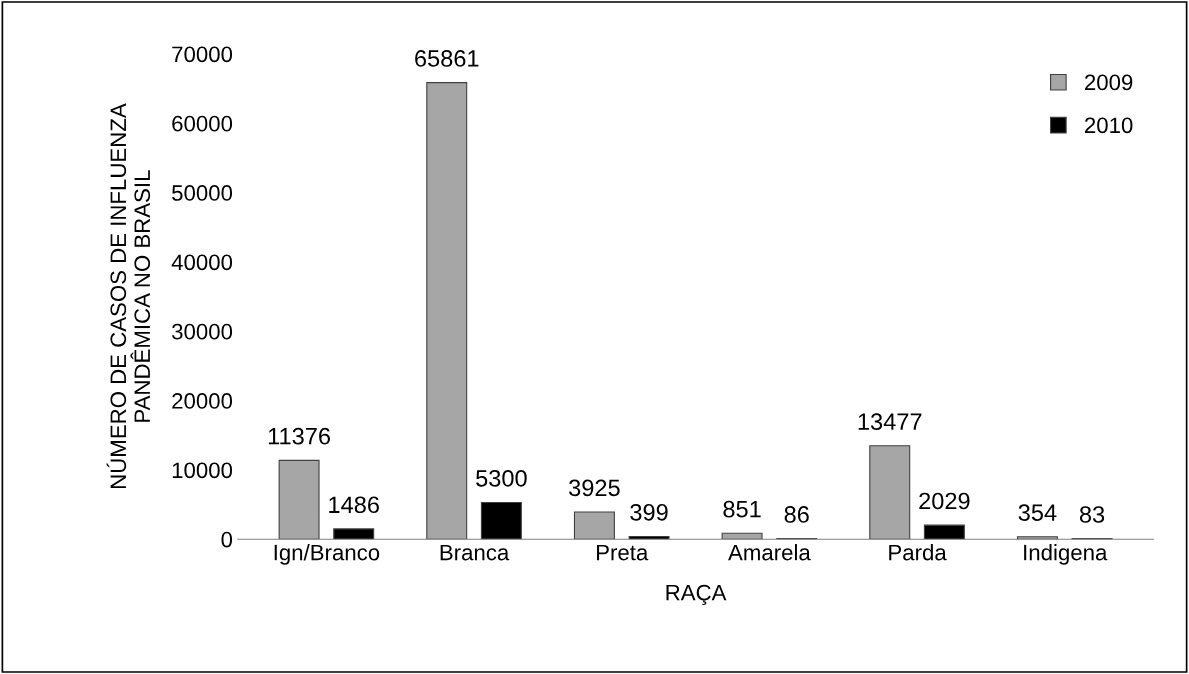 The width and height of the screenshot is (1189, 674). I want to click on y-axis-title: NÚMERO DE CASOS DE INFLUENZA PANDÊMICA NO BRASIL, so click(128, 295).